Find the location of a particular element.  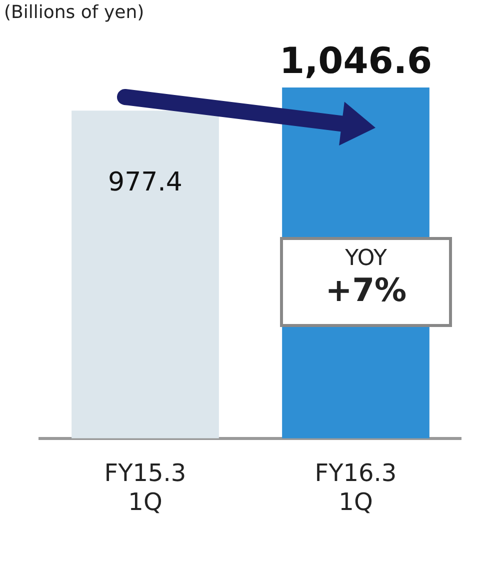

annotation: YOY is located at coordinates (366, 258).